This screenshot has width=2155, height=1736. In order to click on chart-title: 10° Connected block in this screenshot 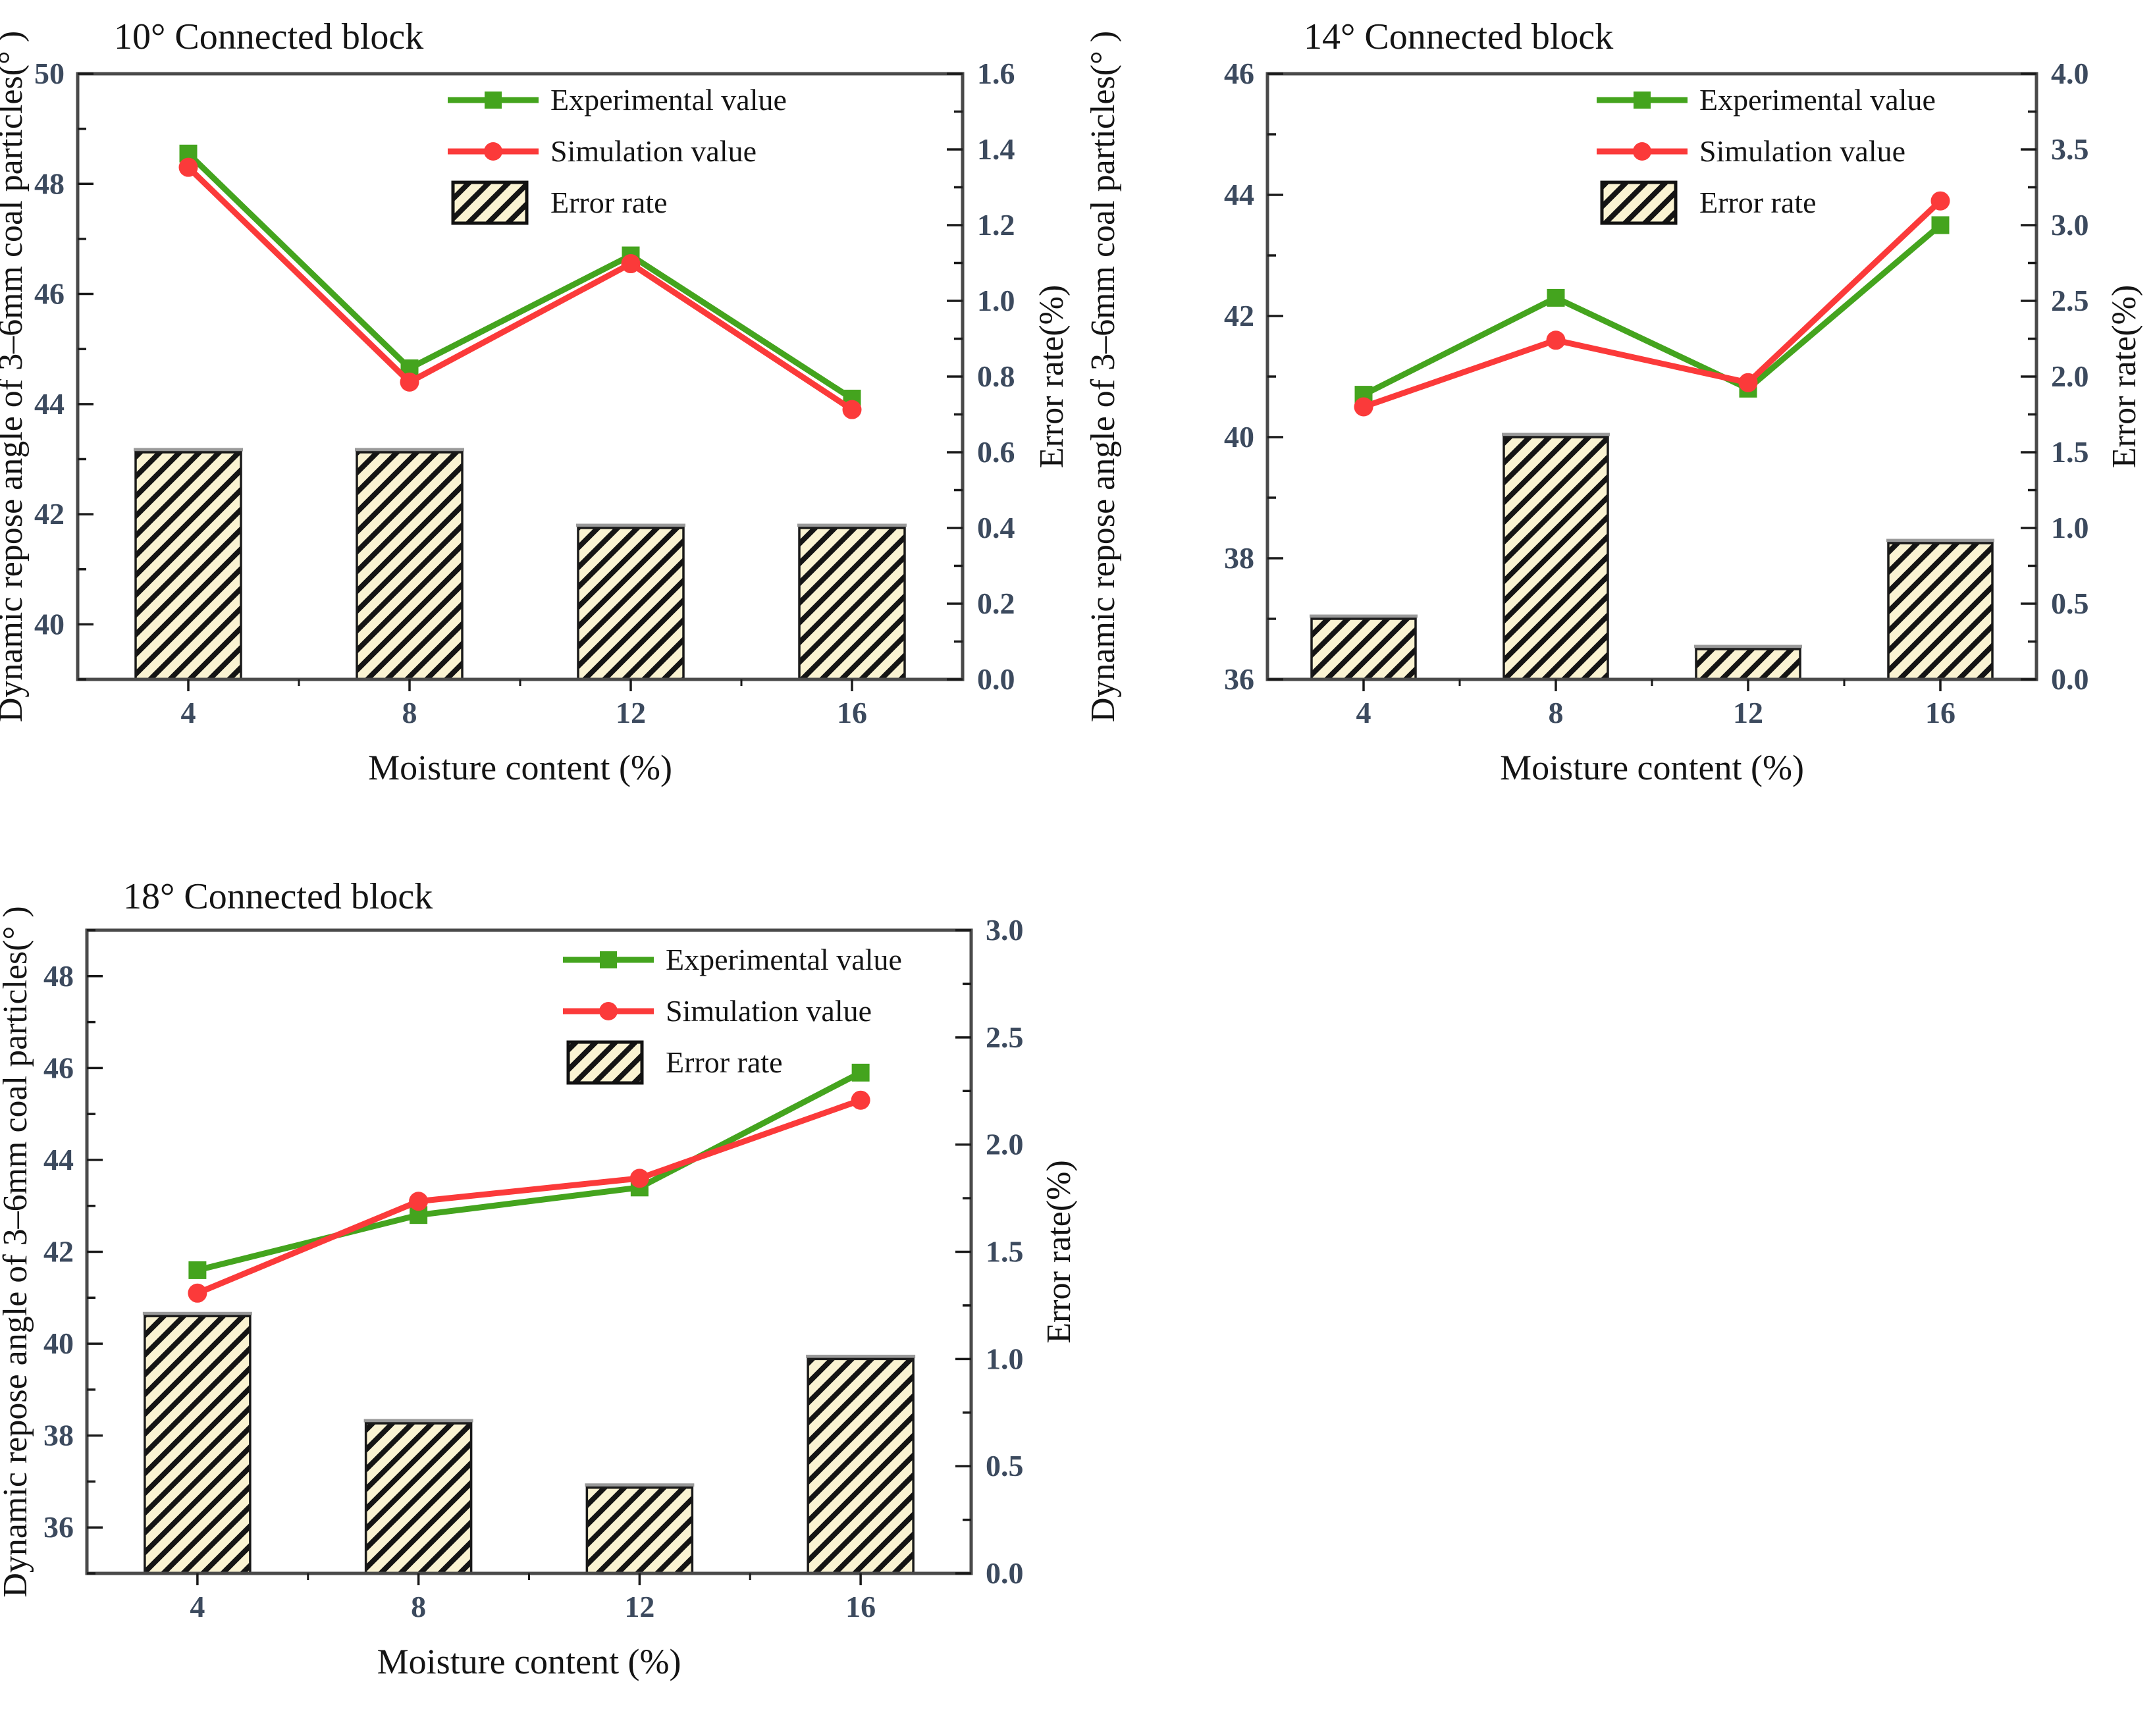, I will do `click(268, 36)`.